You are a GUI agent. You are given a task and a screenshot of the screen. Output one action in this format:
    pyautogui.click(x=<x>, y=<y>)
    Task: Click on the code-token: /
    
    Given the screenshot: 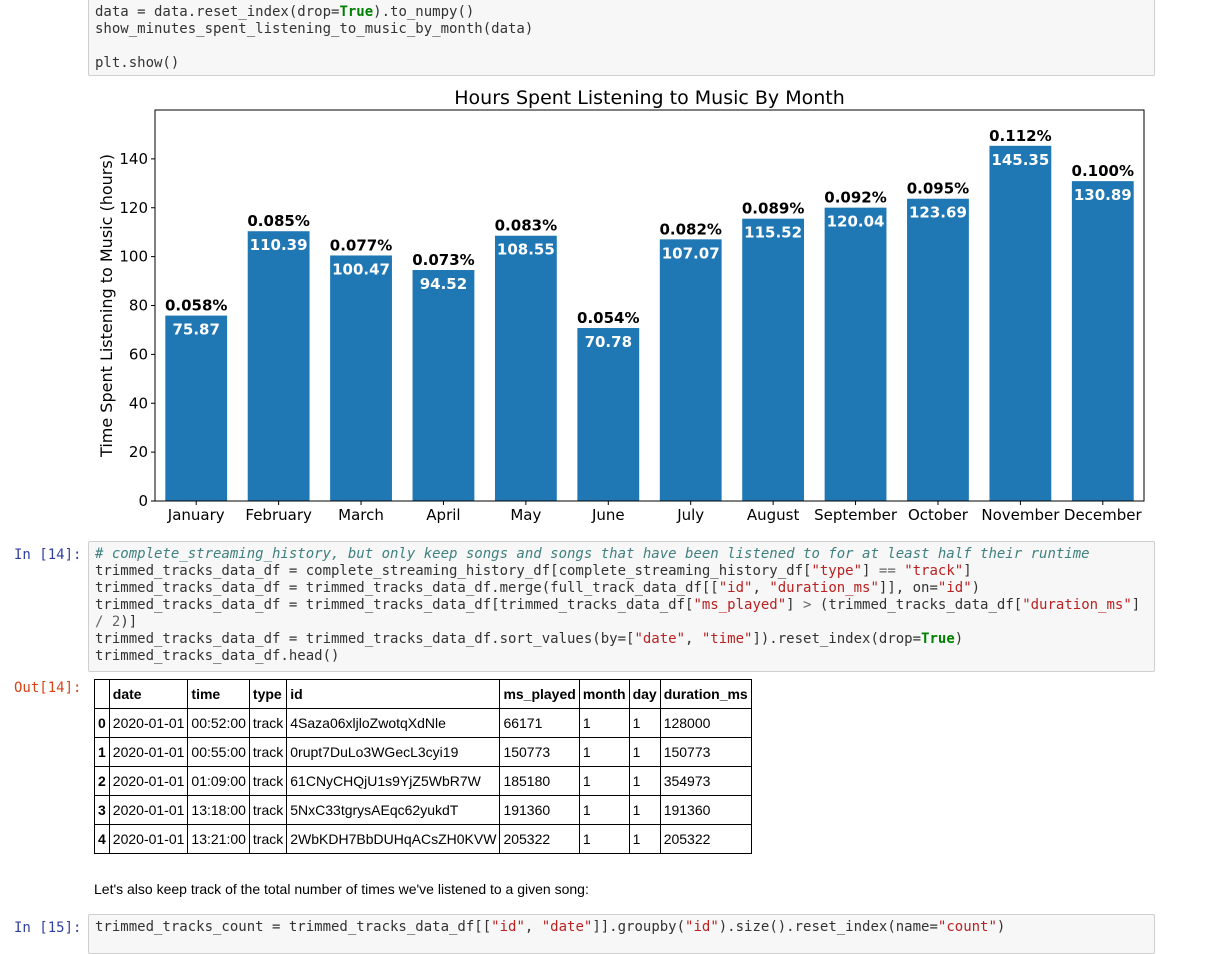 What is the action you would take?
    pyautogui.click(x=99, y=622)
    